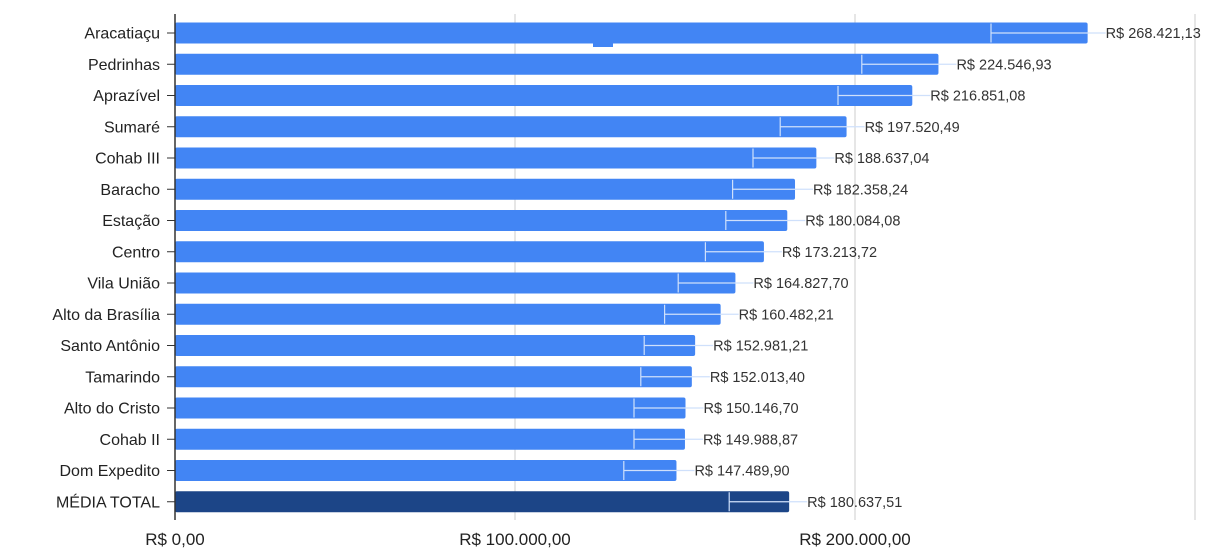 The height and width of the screenshot is (552, 1225). Describe the element at coordinates (110, 346) in the screenshot. I see `category-label: Santo Antônio` at that location.